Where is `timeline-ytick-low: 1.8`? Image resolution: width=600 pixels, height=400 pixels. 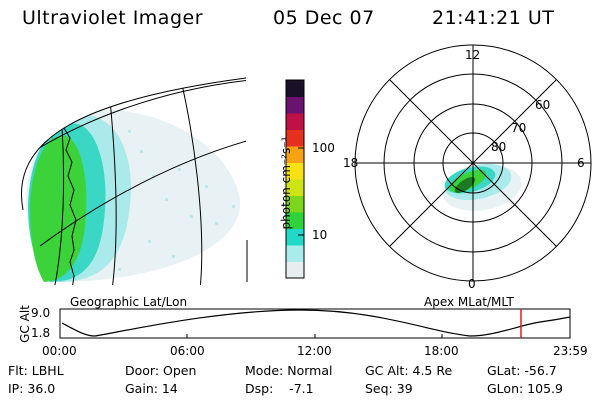
timeline-ytick-low: 1.8 is located at coordinates (41, 333).